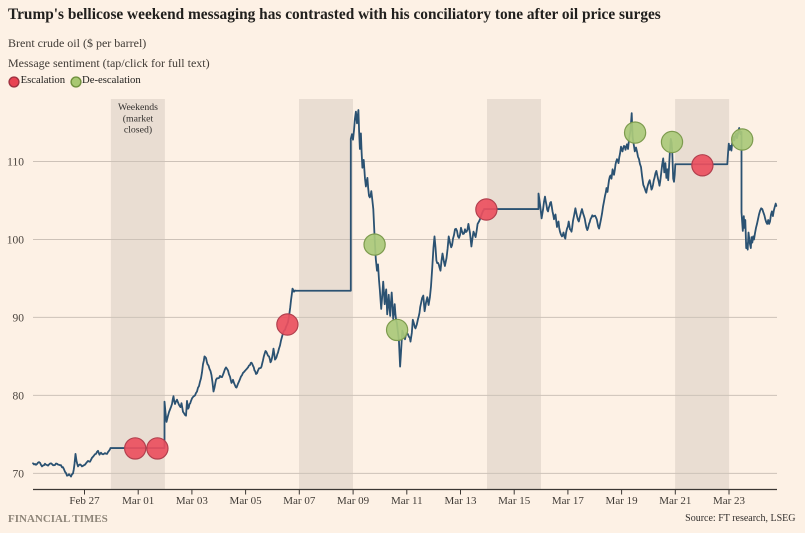 This screenshot has width=805, height=533. Describe the element at coordinates (729, 501) in the screenshot. I see `svg-text: Mar 23` at that location.